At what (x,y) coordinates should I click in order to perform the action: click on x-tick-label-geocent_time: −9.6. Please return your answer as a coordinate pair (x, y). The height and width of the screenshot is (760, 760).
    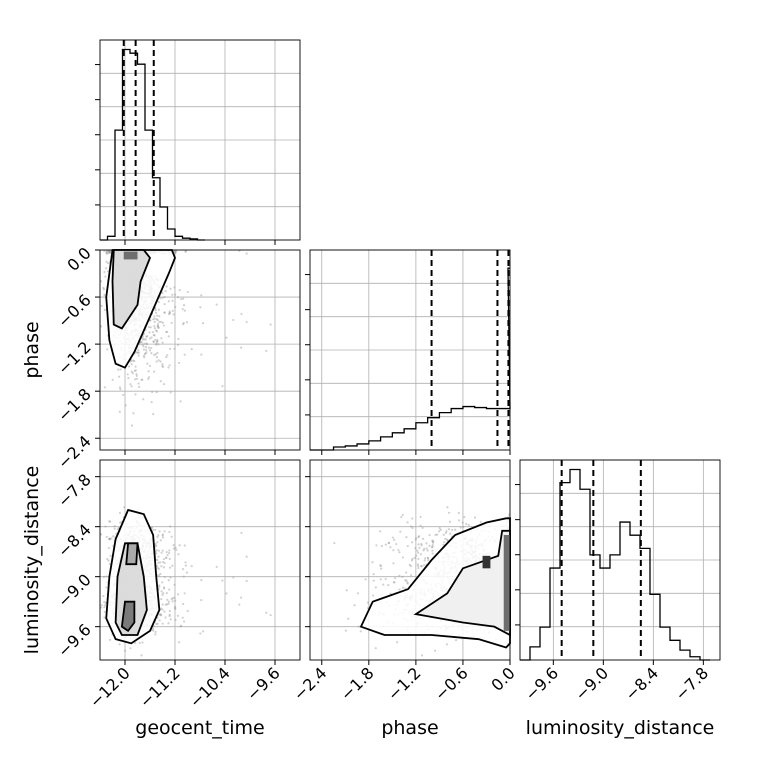
    Looking at the image, I should click on (263, 683).